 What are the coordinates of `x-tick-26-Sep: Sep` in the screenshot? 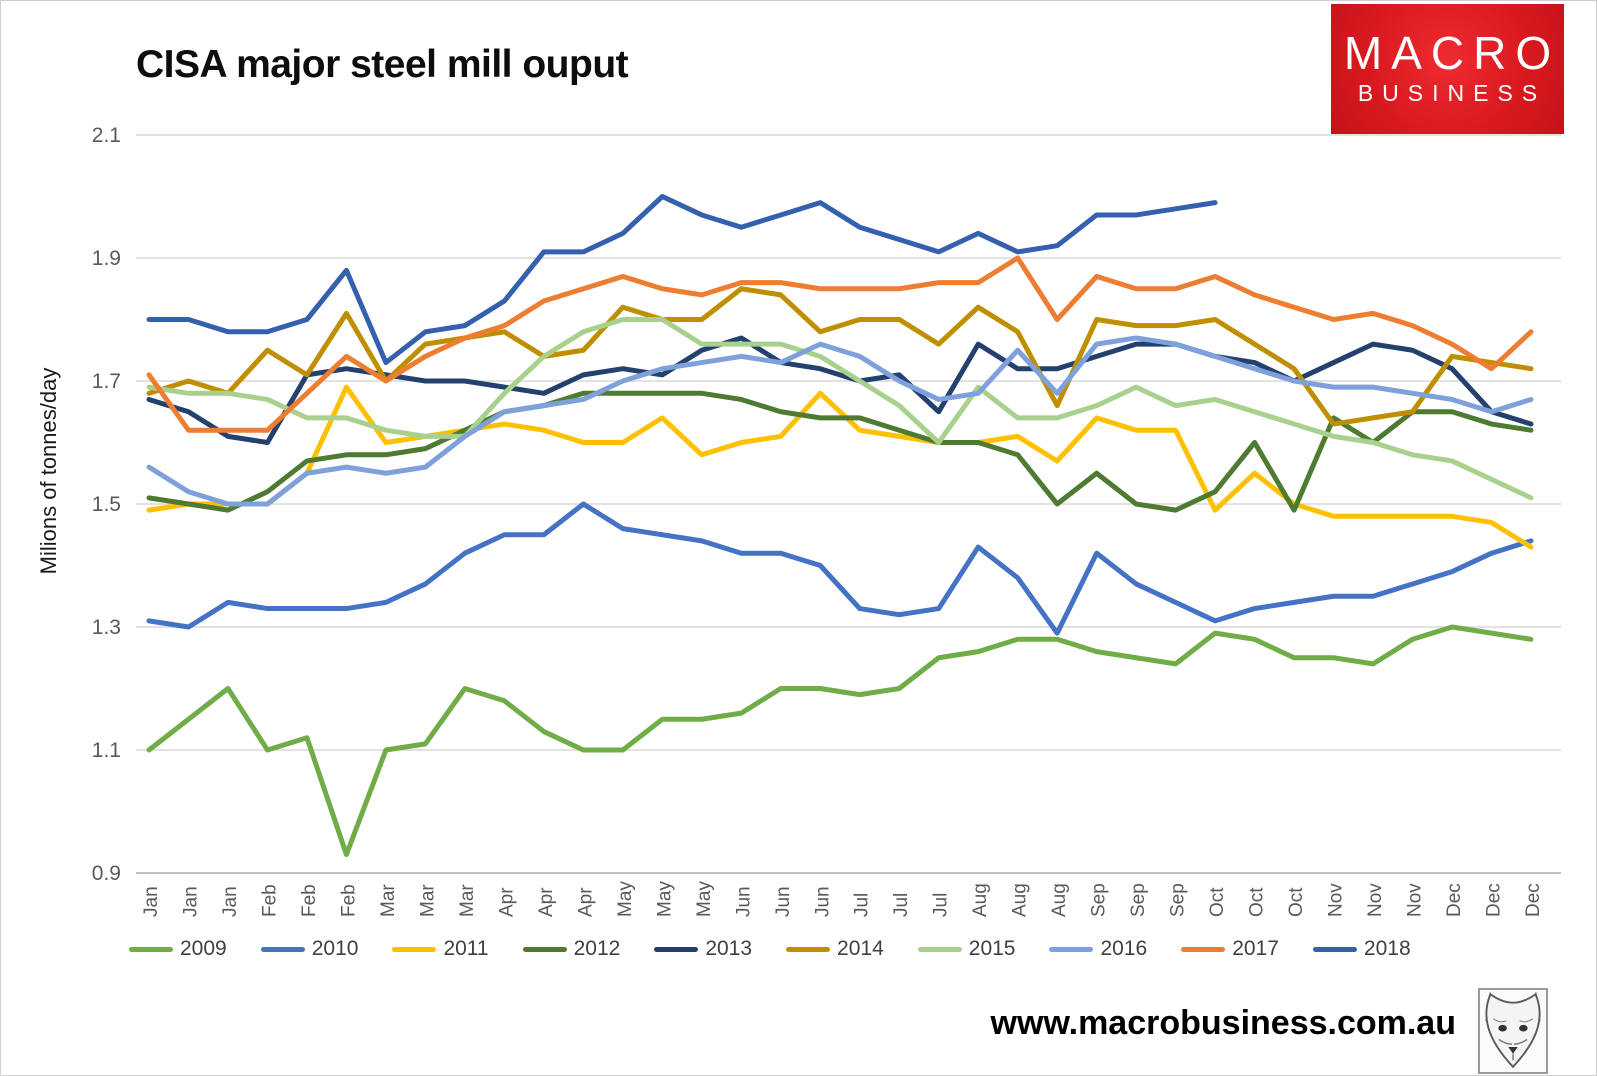 It's located at (1178, 900).